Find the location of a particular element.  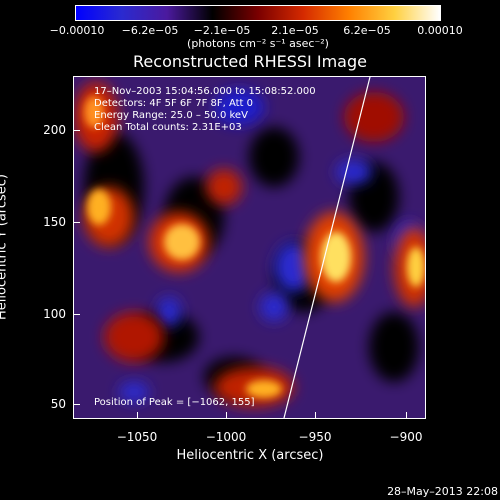

colorbar-tick: −2.1e−05 is located at coordinates (222, 30).